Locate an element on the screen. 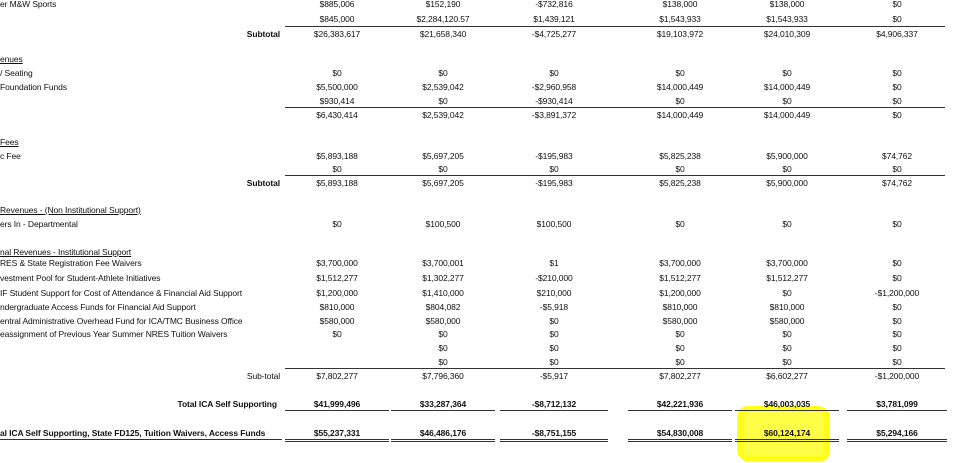 The height and width of the screenshot is (463, 969). cell: $152,190 is located at coordinates (443, 4).